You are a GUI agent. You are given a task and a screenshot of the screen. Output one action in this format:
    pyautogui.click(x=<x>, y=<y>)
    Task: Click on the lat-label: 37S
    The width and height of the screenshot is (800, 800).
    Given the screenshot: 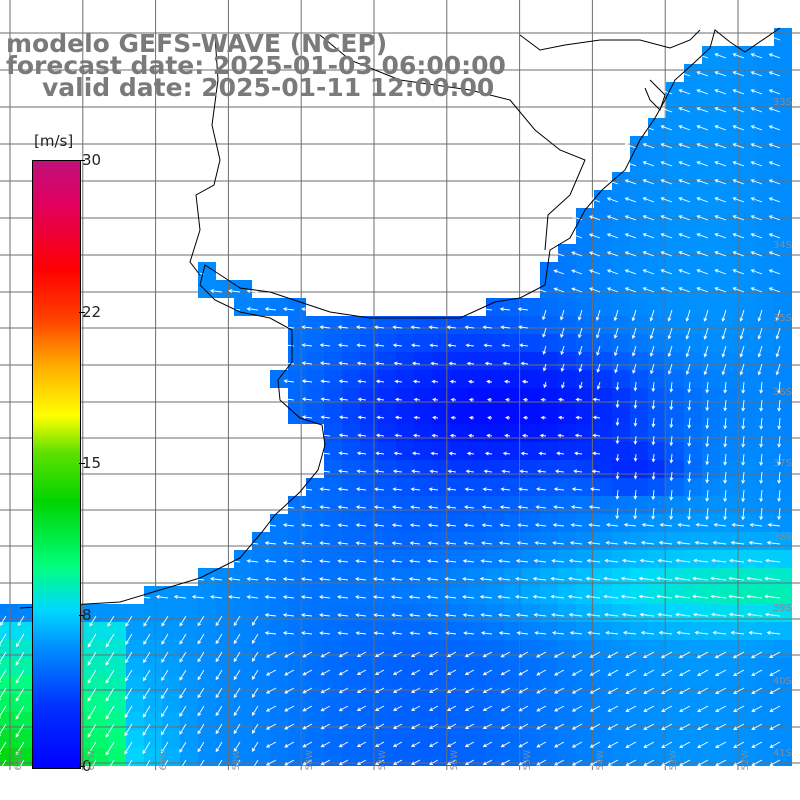 What is the action you would take?
    pyautogui.click(x=782, y=463)
    